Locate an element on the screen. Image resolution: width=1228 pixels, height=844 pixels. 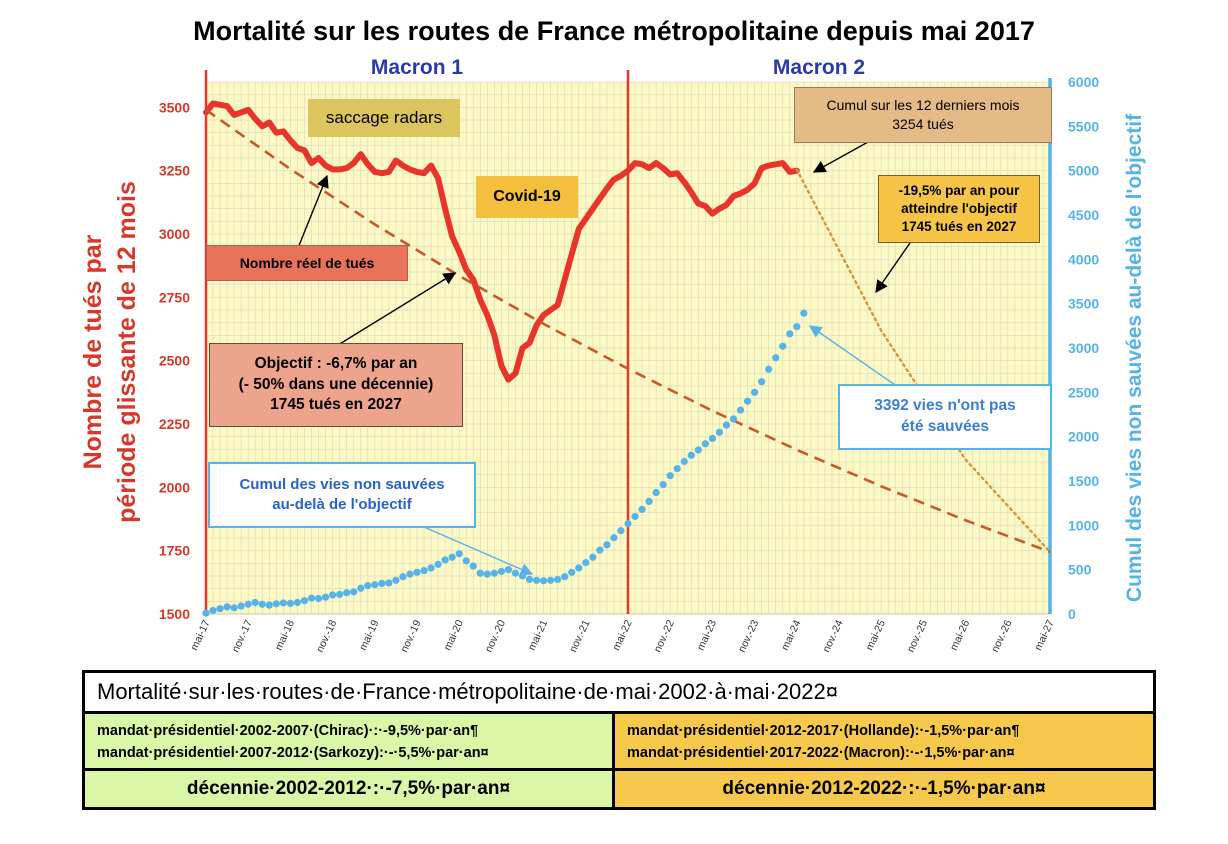
mandate-label-1: Macron 1 is located at coordinates (417, 67).